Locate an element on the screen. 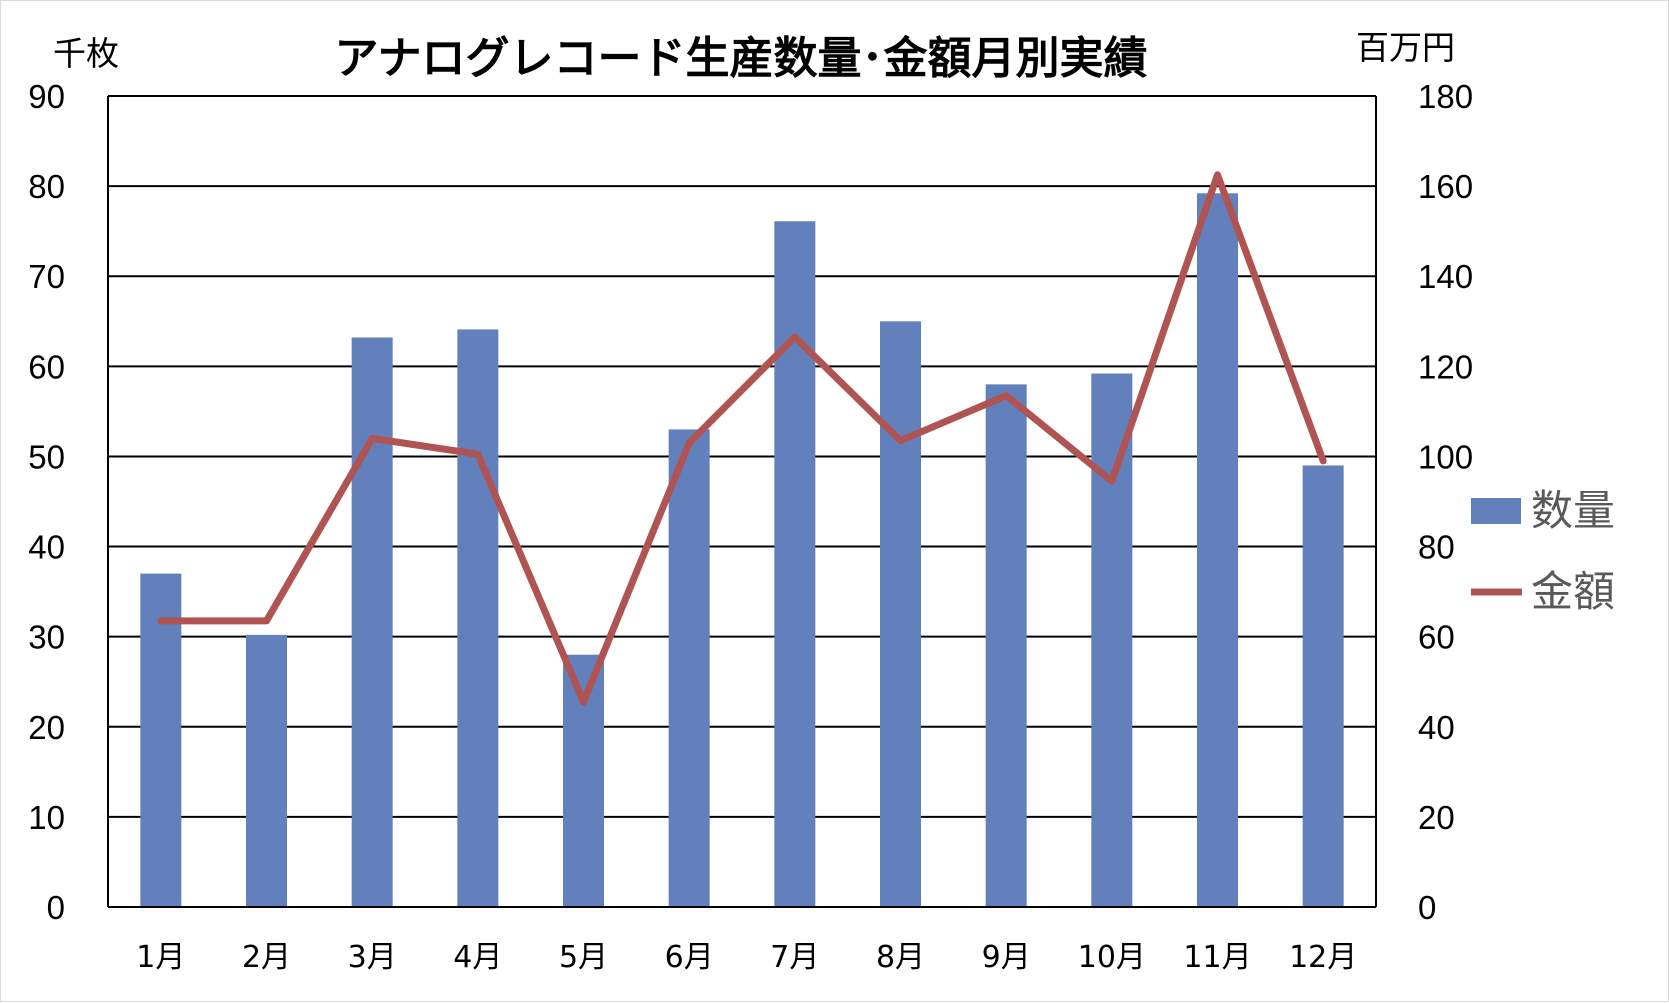 The height and width of the screenshot is (1003, 1669). line-point-9月 is located at coordinates (1006, 395).